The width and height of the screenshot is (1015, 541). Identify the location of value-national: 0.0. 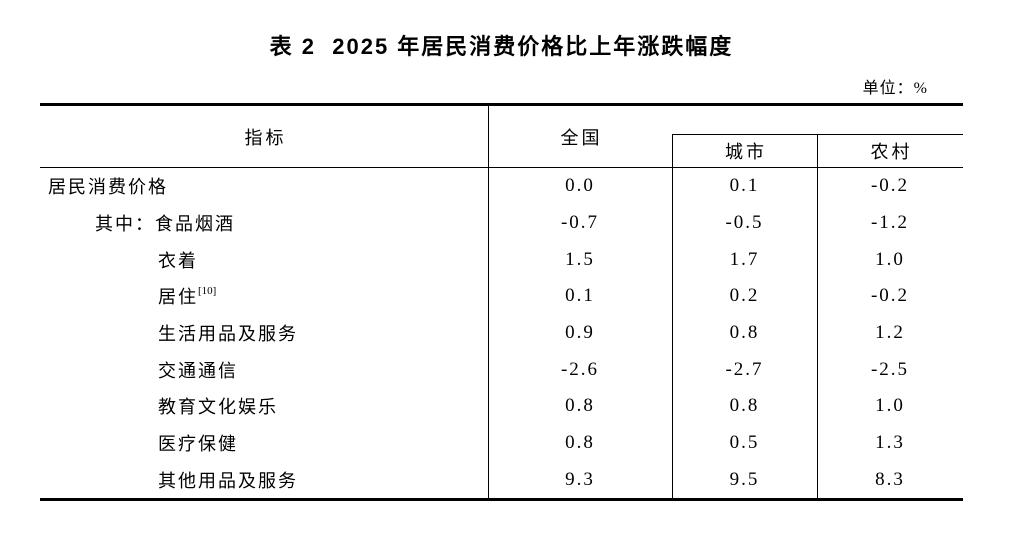
(580, 186).